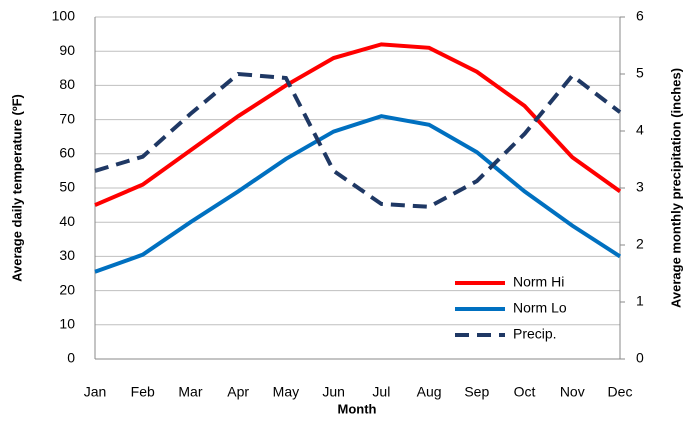 The image size is (687, 426). I want to click on y2-tick-label: 4, so click(640, 130).